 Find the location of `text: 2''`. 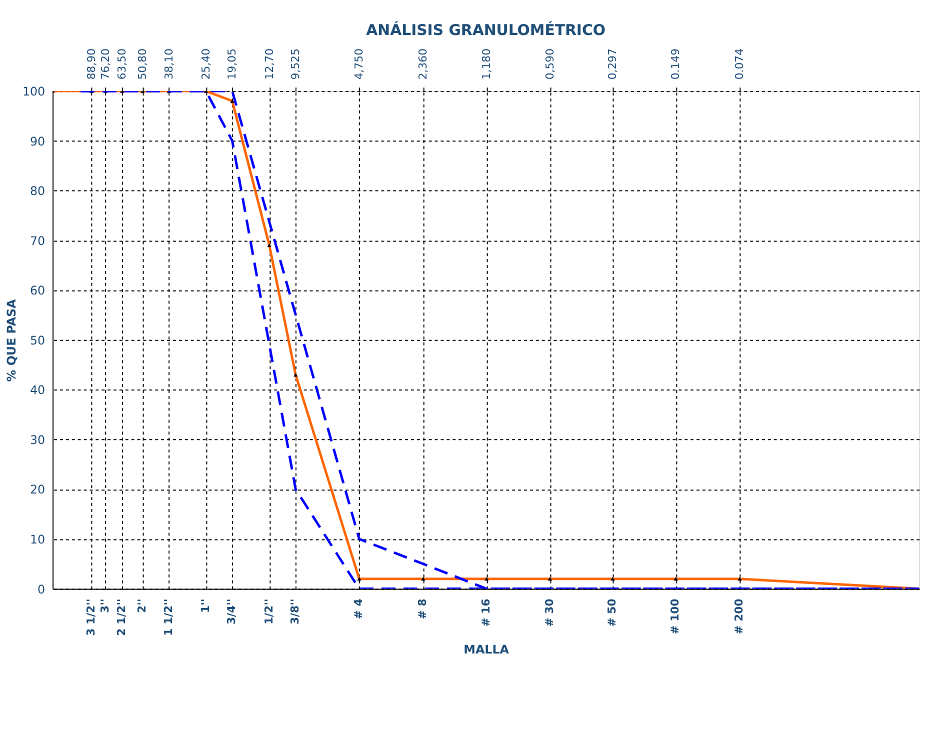

text: 2'' is located at coordinates (142, 605).